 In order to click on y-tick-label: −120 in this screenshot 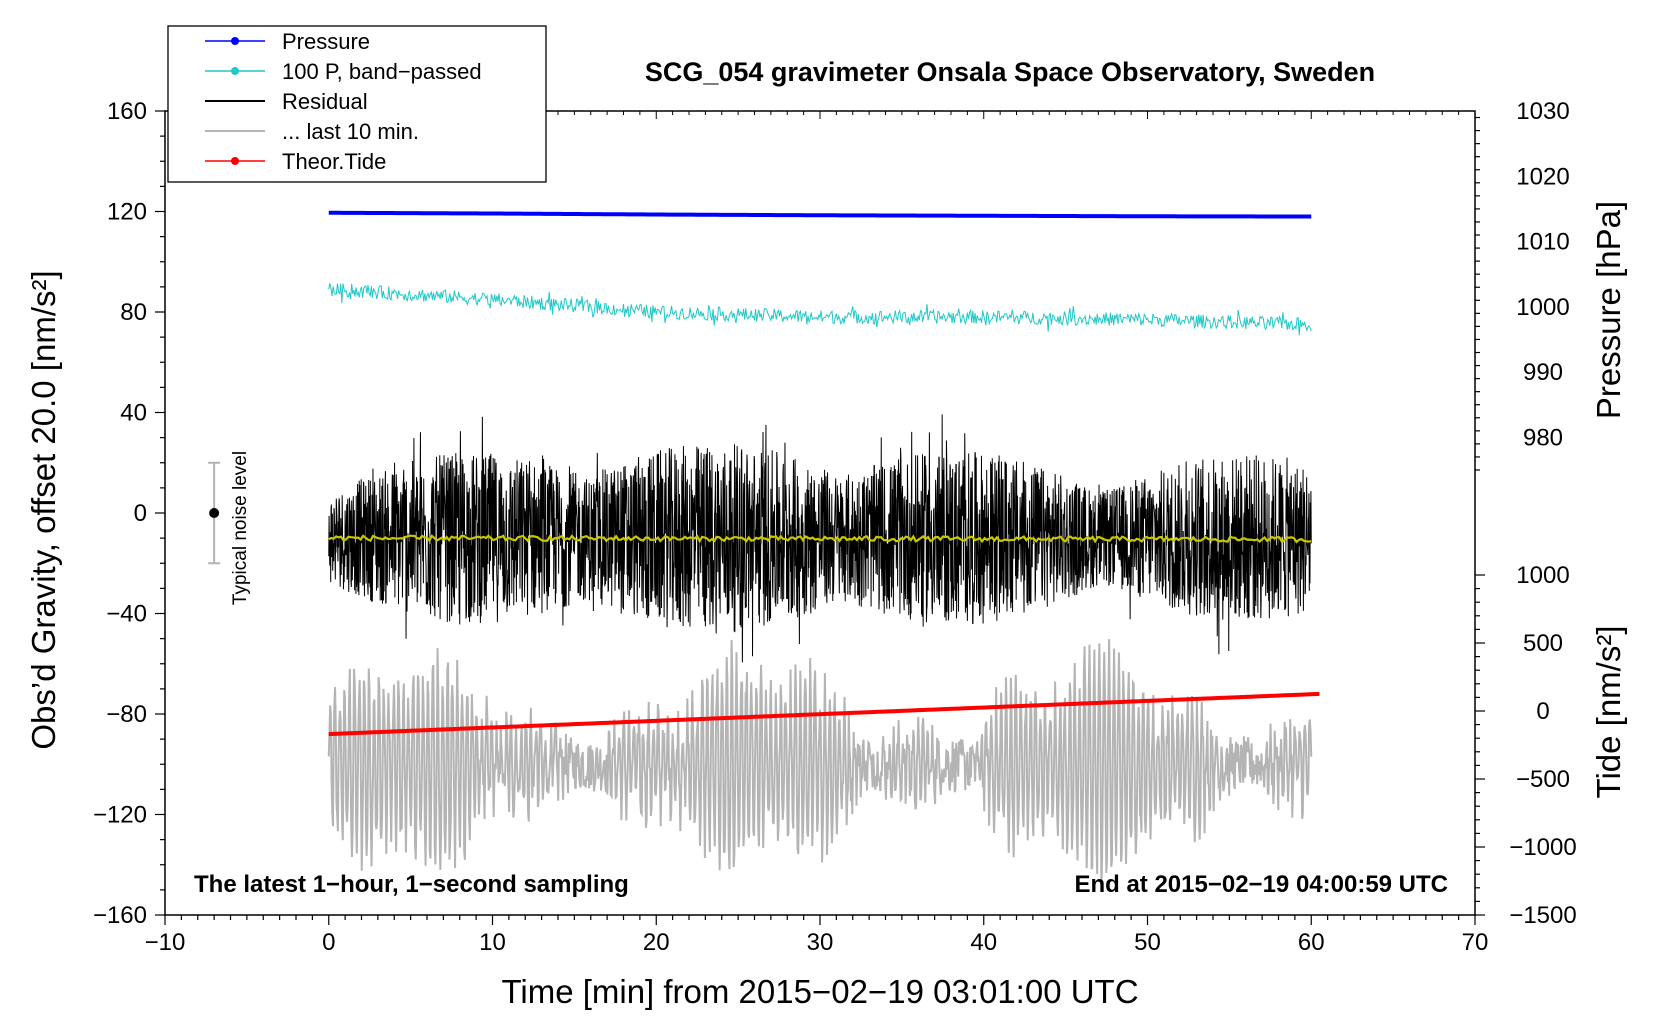, I will do `click(120, 815)`.